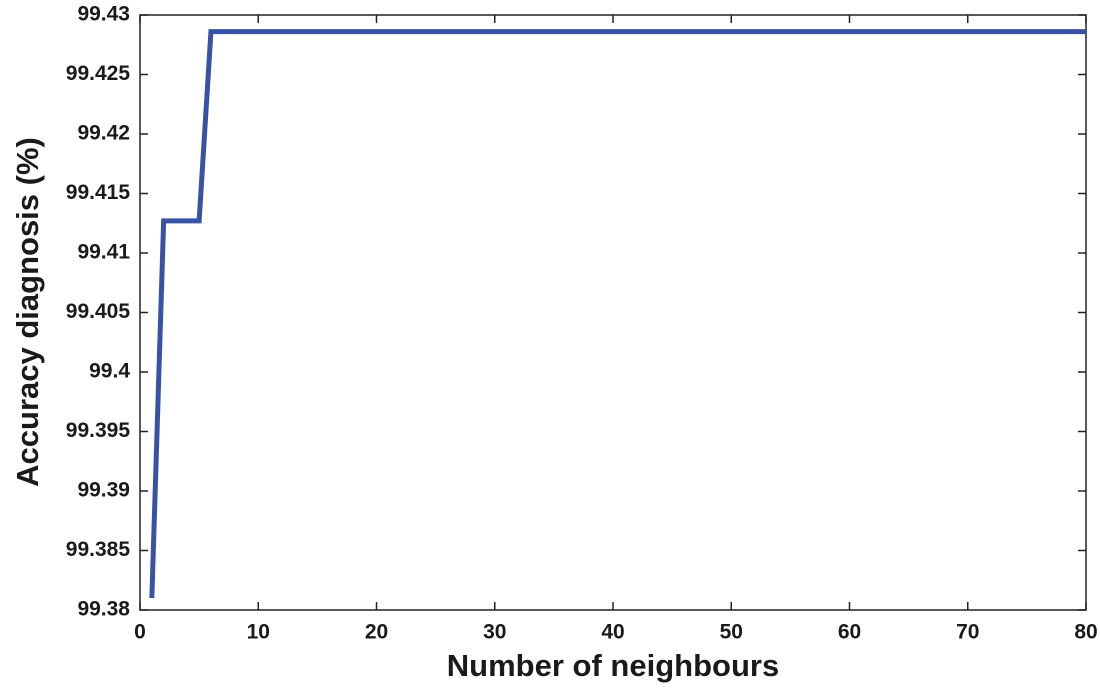 This screenshot has width=1100, height=688. I want to click on y-tick-label: 99.41, so click(103, 252).